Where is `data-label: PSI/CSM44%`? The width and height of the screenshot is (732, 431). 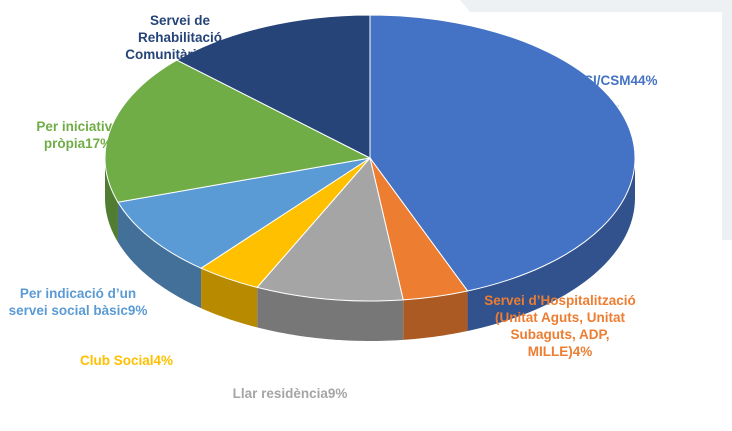
data-label: PSI/CSM44% is located at coordinates (650, 80).